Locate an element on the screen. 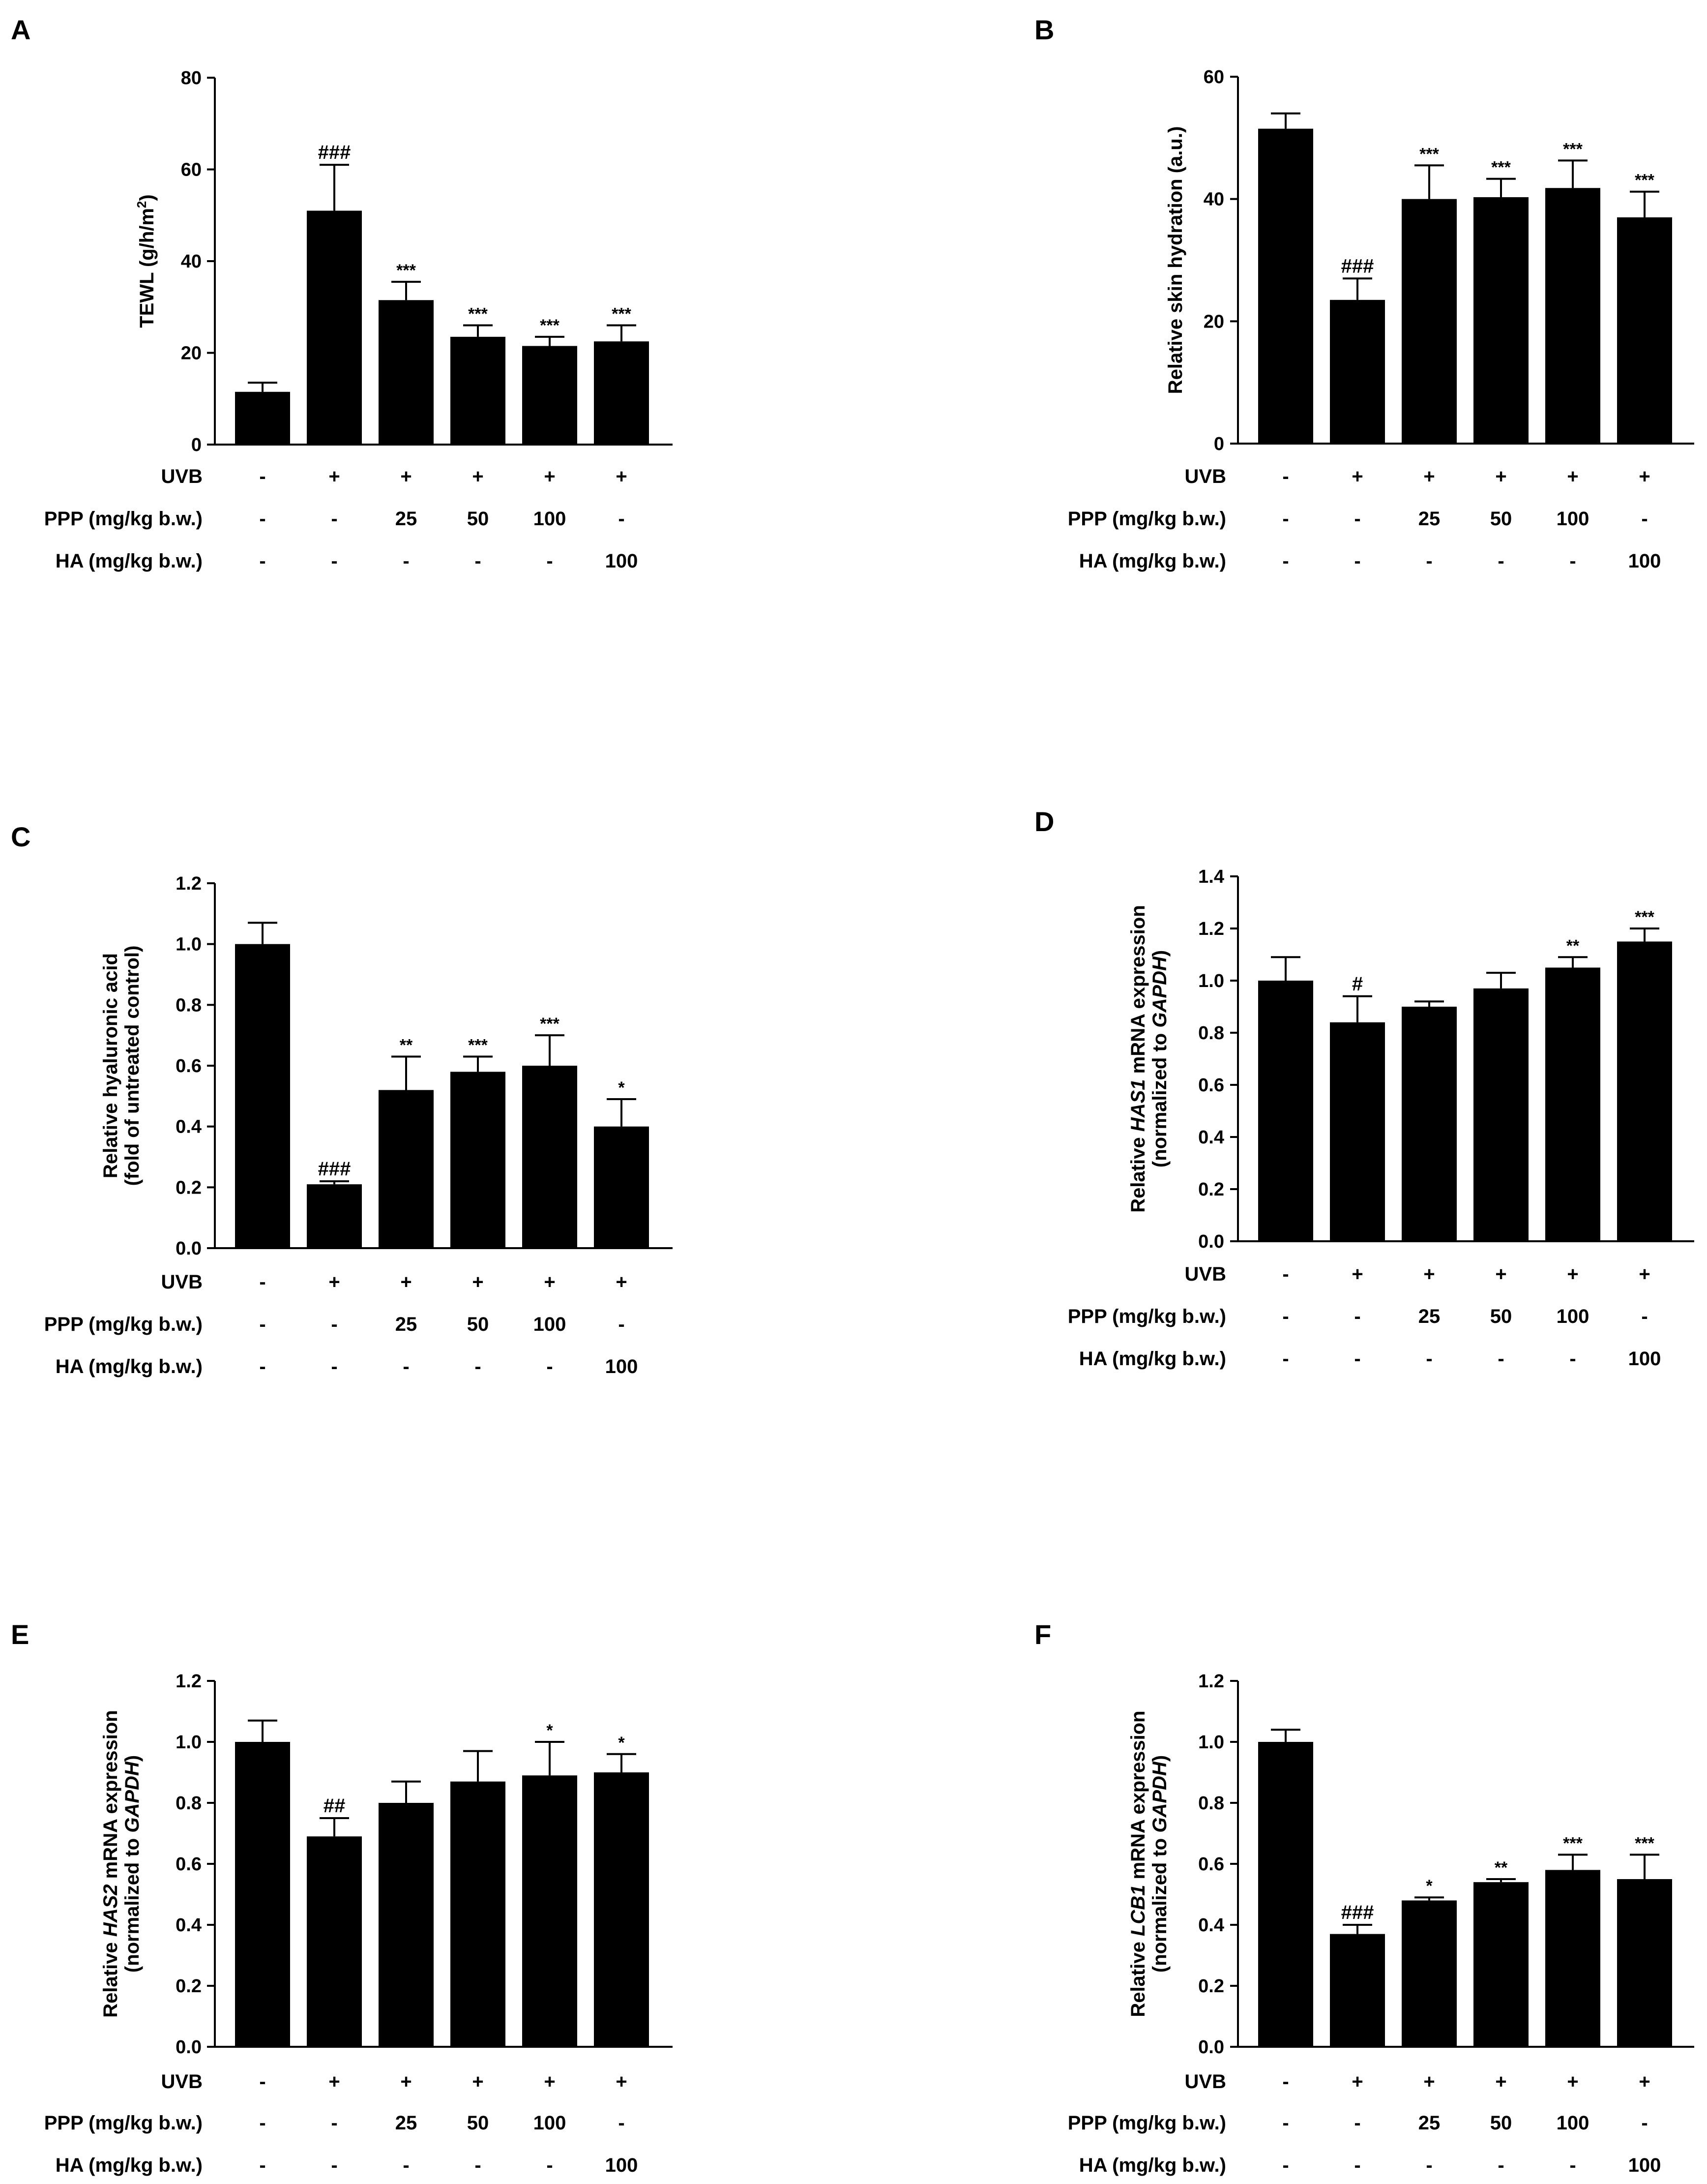  y-axis-label-part: GAPDH is located at coordinates (1160, 1797).